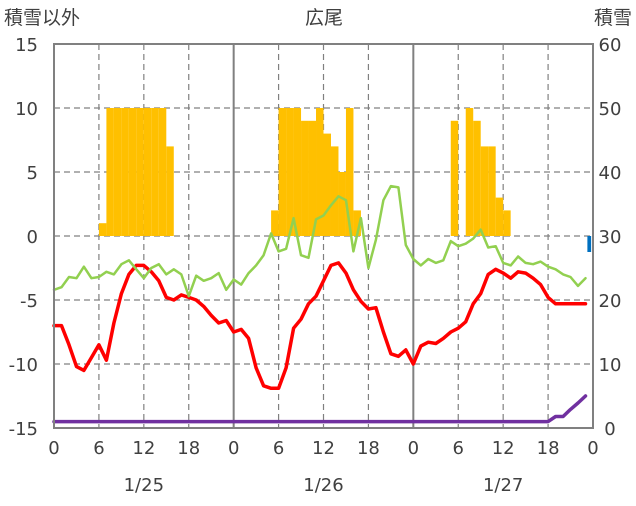  Describe the element at coordinates (609, 429) in the screenshot. I see `right-tick-label: 0` at that location.